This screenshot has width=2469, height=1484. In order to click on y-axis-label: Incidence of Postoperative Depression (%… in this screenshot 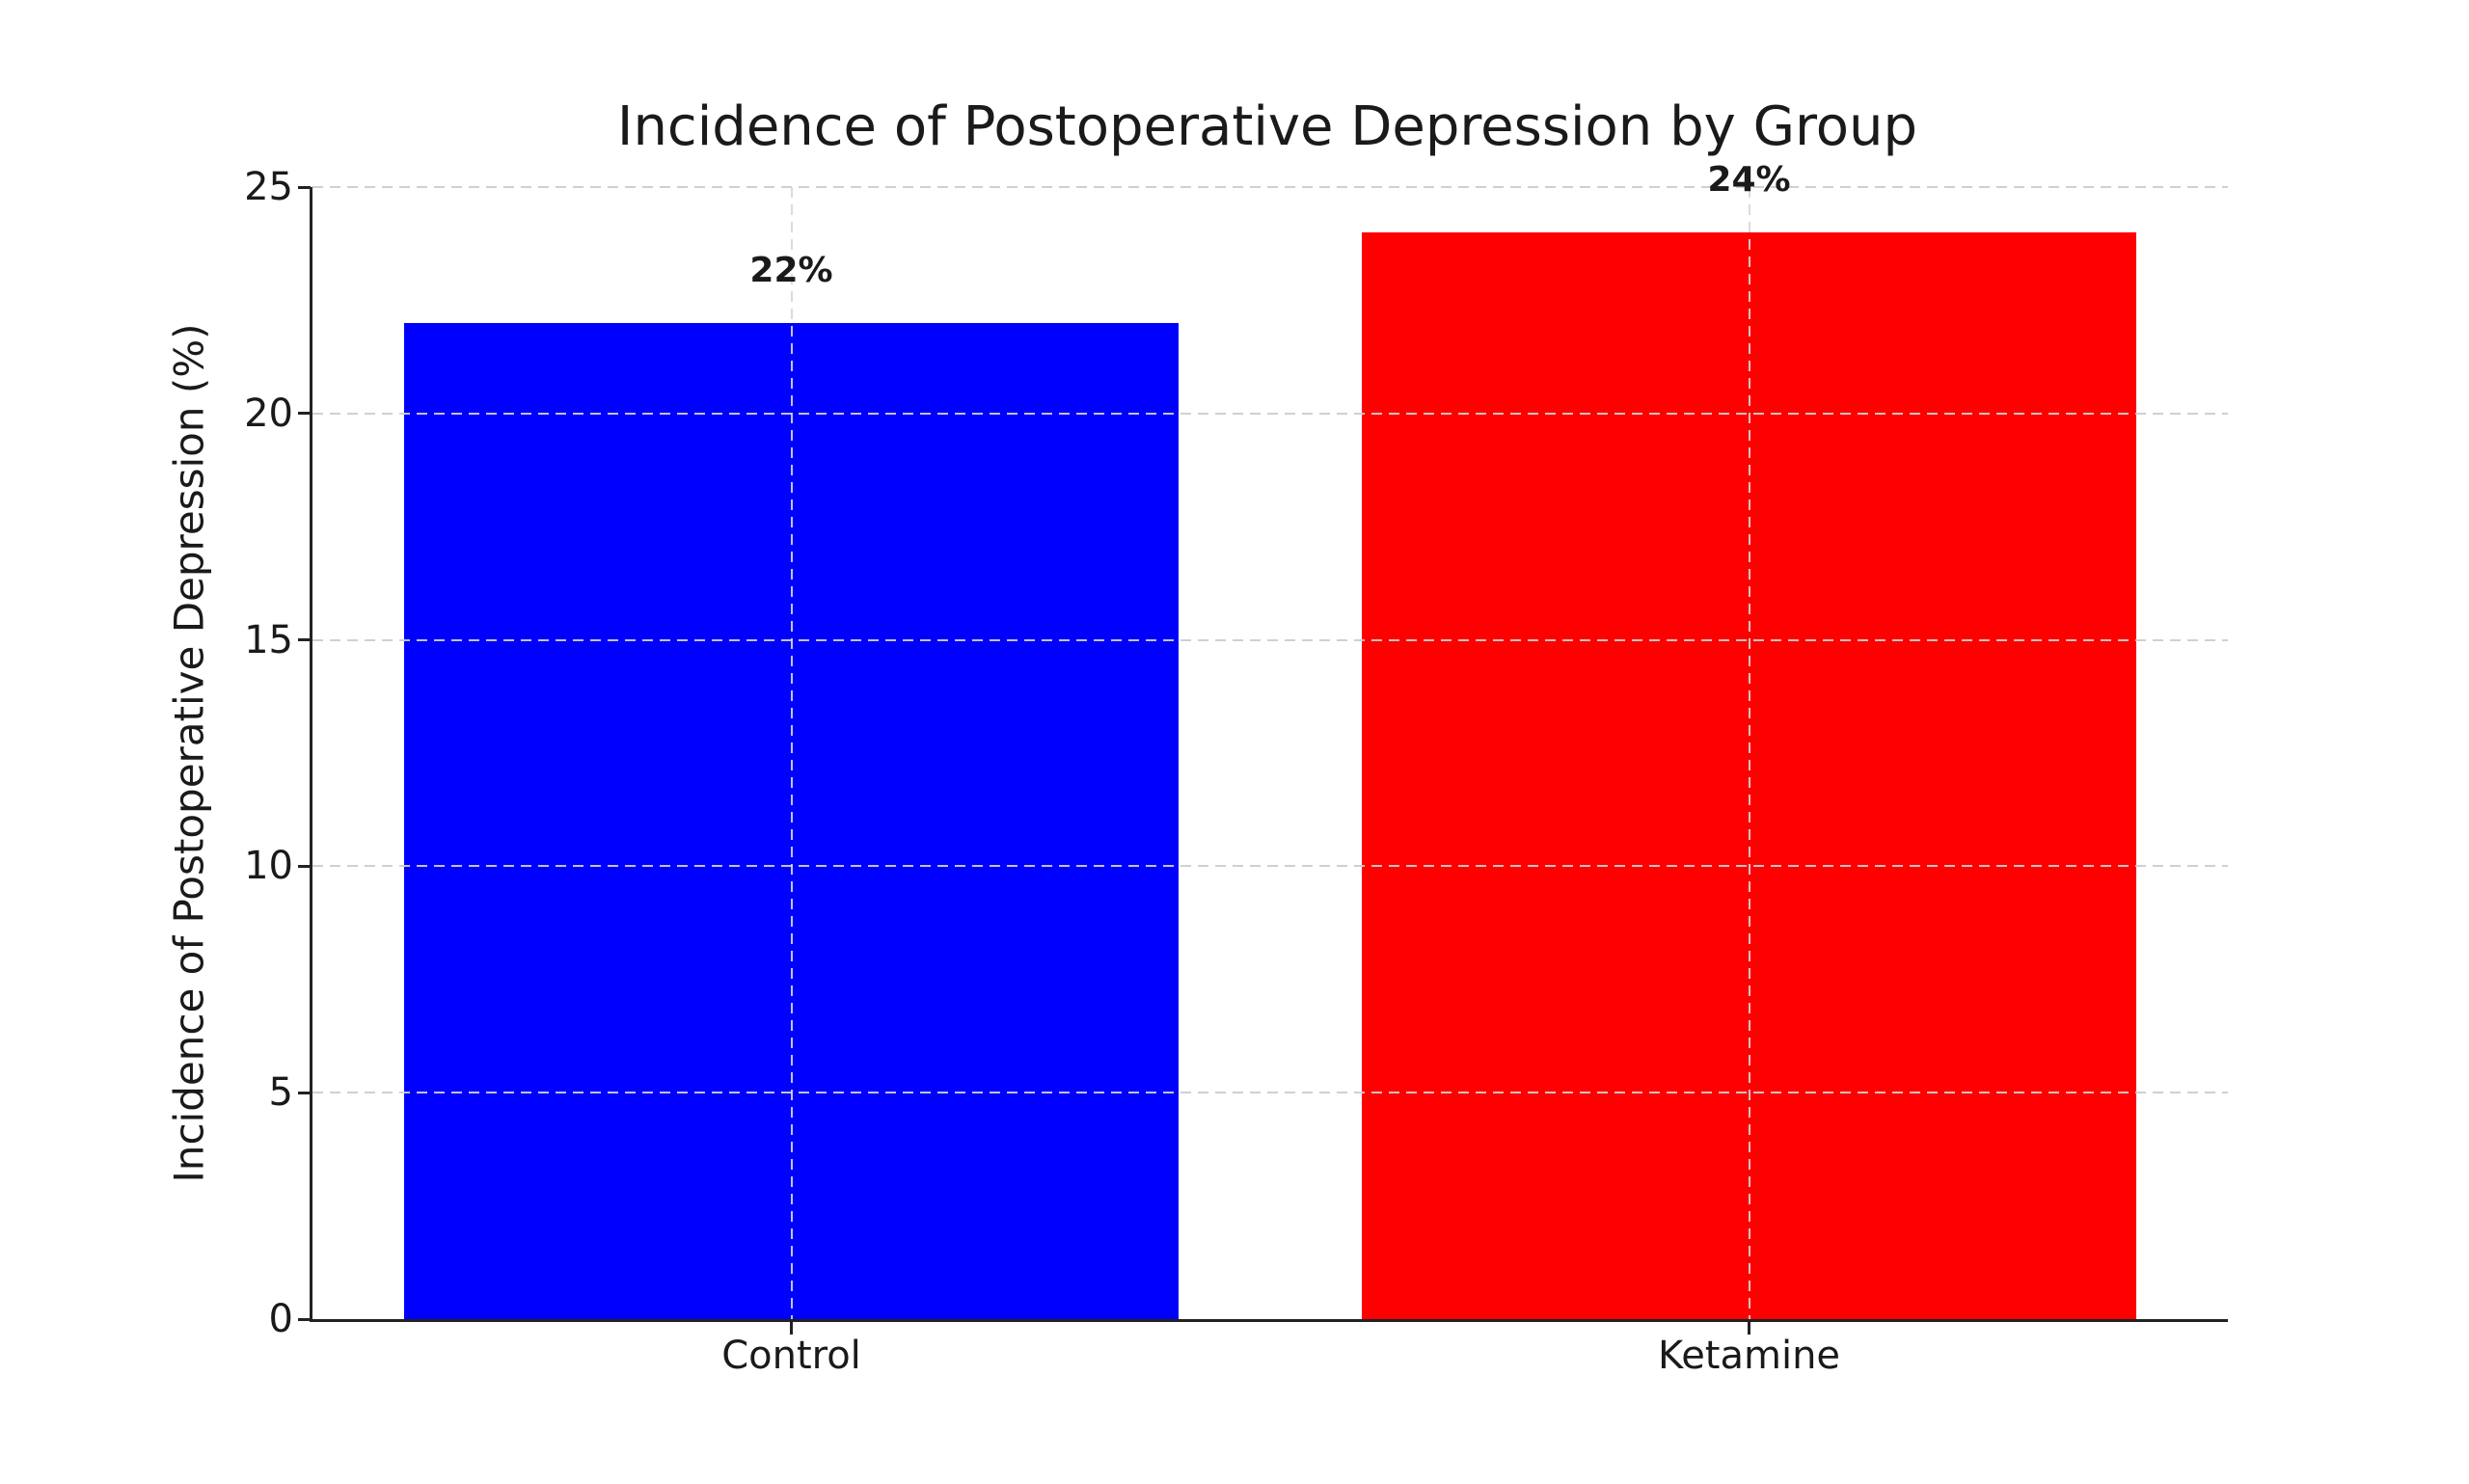, I will do `click(189, 753)`.